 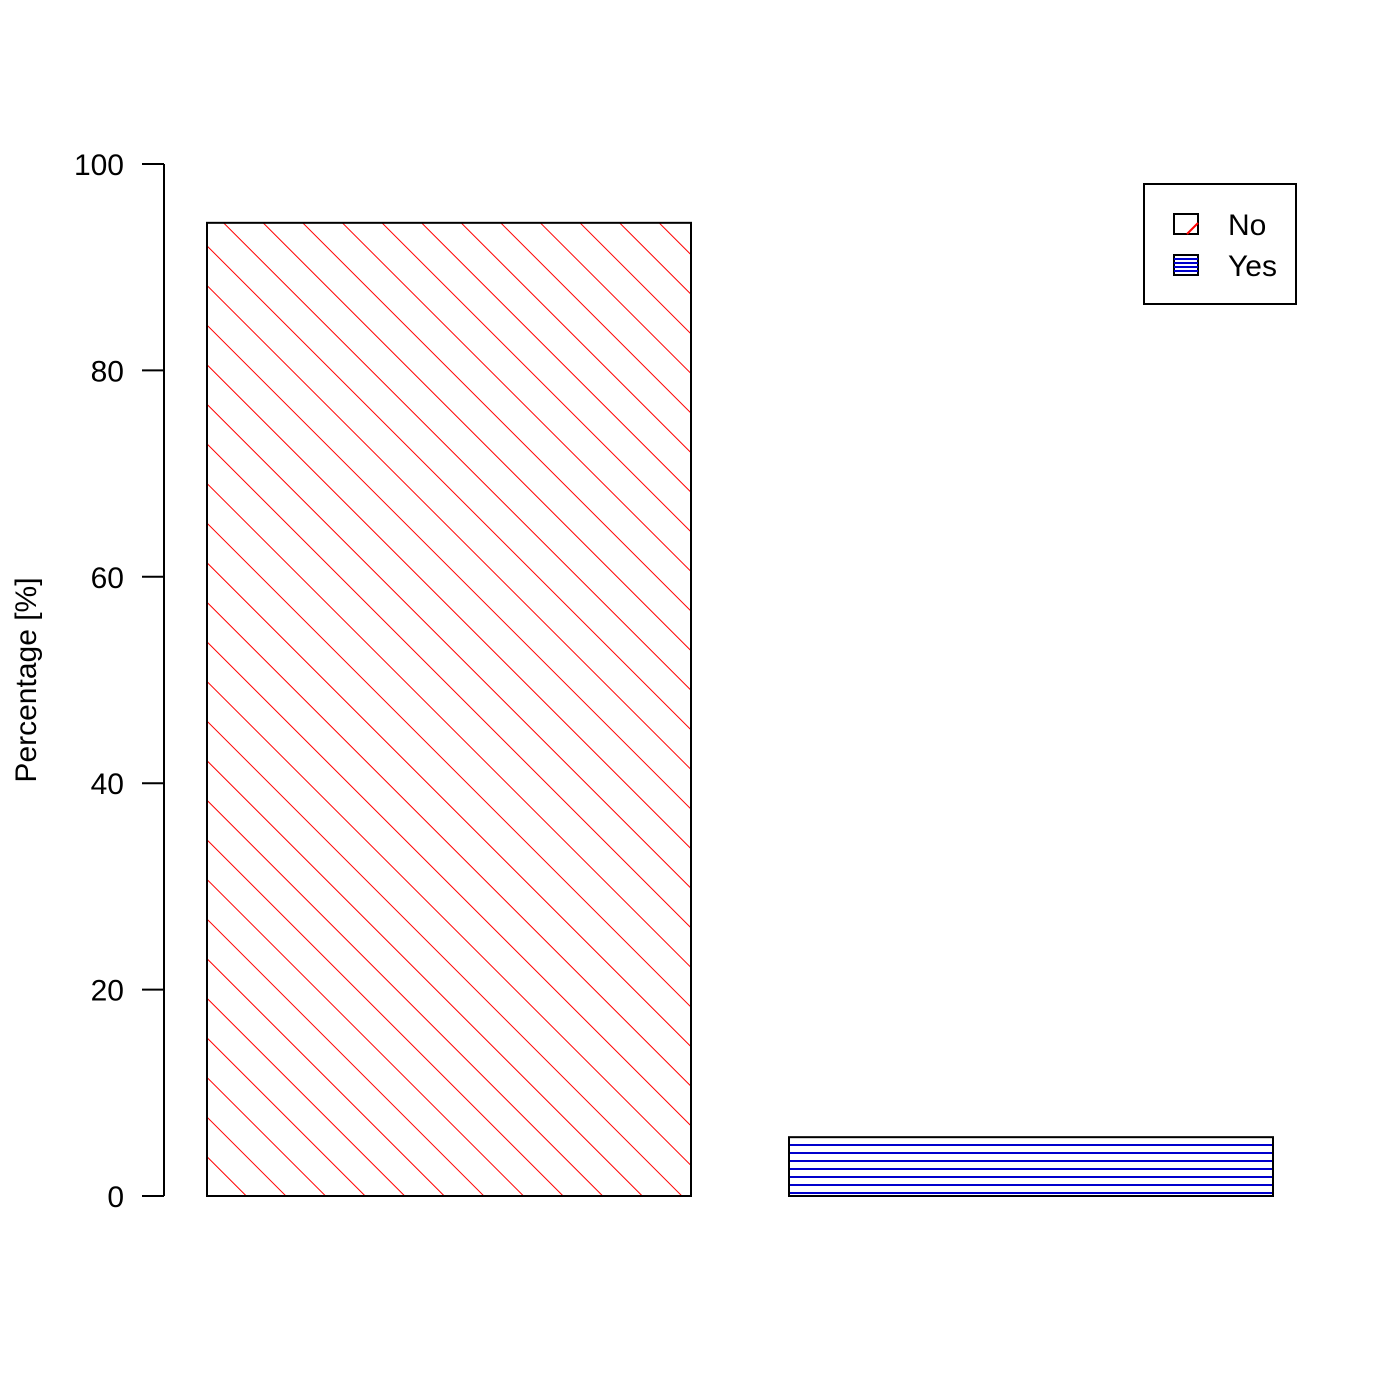 What do you see at coordinates (107, 784) in the screenshot?
I see `y-tick-label: 40` at bounding box center [107, 784].